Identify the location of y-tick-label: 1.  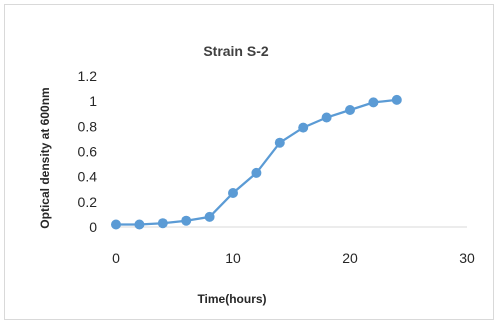
(93, 101).